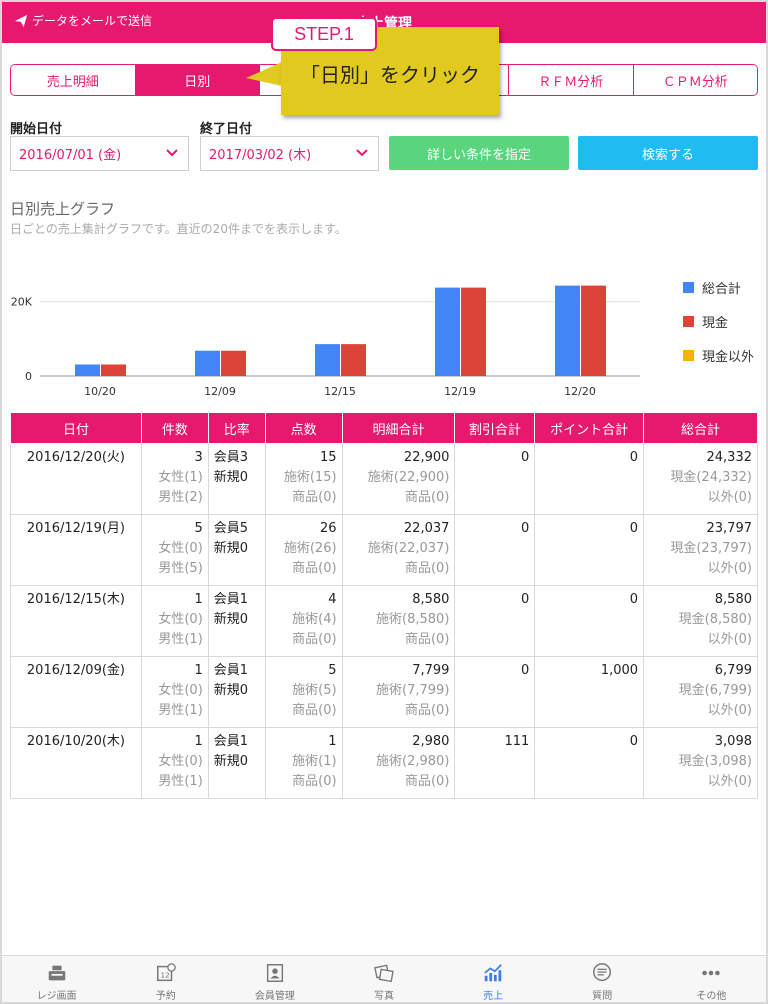  What do you see at coordinates (700, 428) in the screenshot?
I see `col-header-grand-total: 総合計` at bounding box center [700, 428].